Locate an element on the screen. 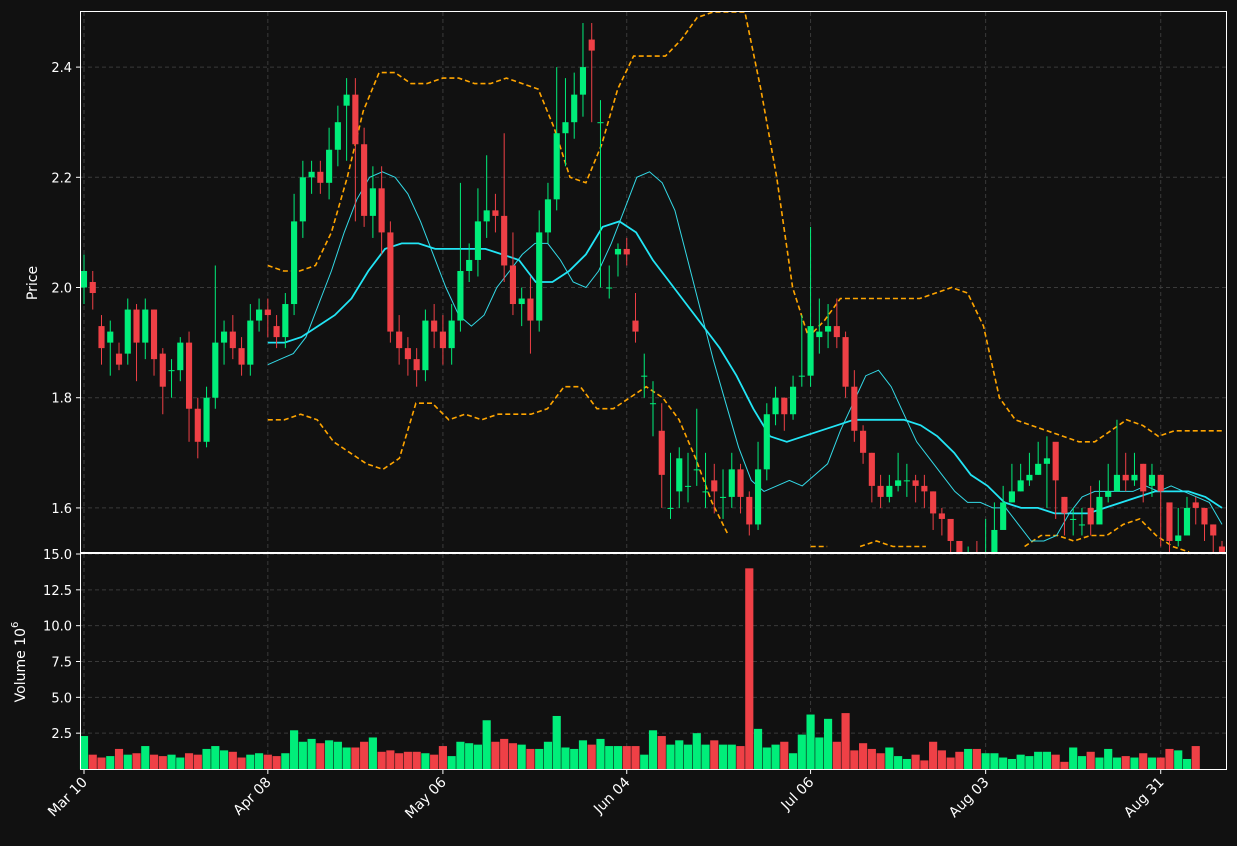 This screenshot has height=846, width=1237. x-tick-label: Jul 06 is located at coordinates (798, 794).